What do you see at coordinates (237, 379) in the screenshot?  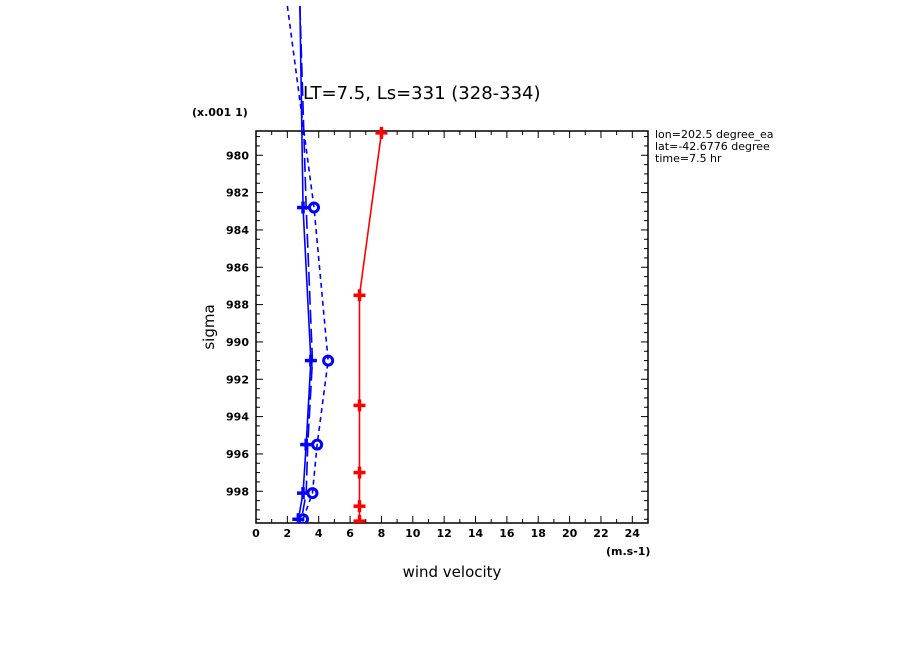 I see `y-tick-label: 992` at bounding box center [237, 379].